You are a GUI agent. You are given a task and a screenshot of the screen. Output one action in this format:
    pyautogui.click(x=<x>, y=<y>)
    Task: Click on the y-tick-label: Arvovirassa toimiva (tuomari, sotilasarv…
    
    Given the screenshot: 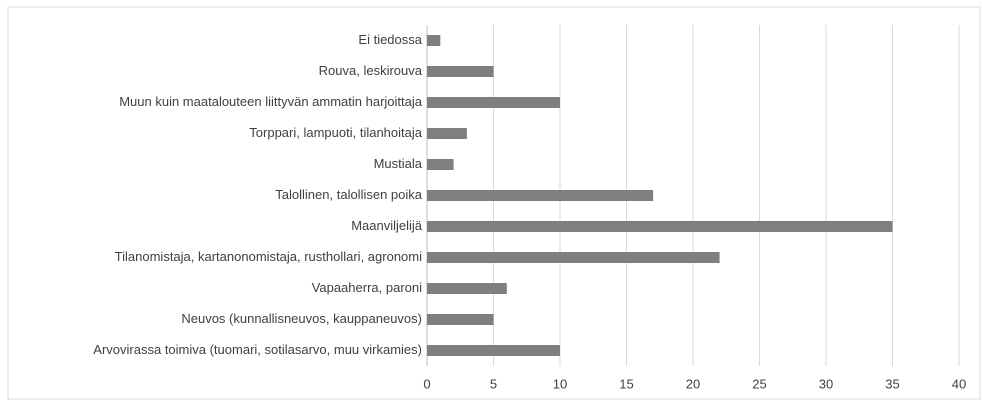 What is the action you would take?
    pyautogui.click(x=257, y=349)
    